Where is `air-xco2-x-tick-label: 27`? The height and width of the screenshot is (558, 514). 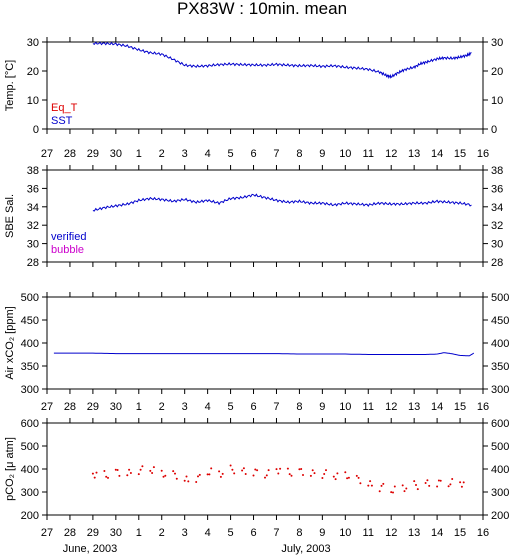 air-xco2-x-tick-label: 27 is located at coordinates (47, 407).